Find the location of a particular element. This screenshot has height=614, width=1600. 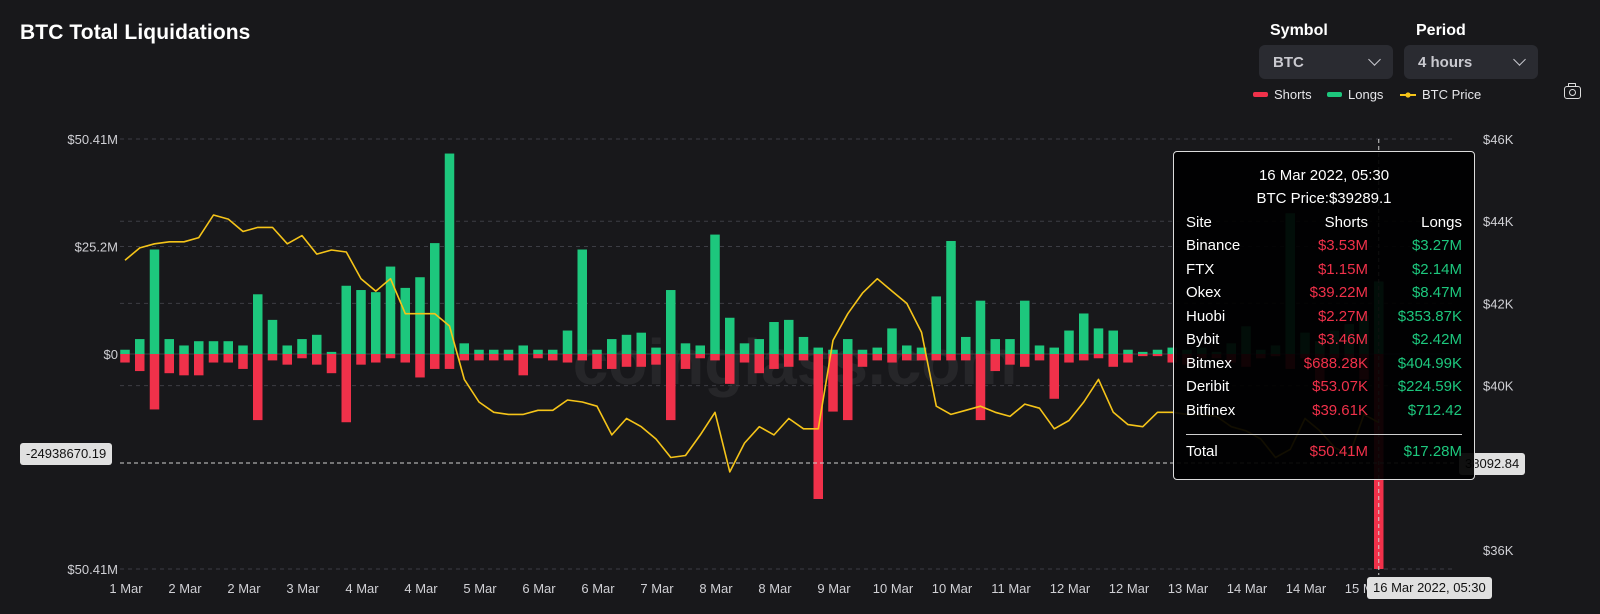

tooltip-site-value: Binance is located at coordinates (1213, 245).